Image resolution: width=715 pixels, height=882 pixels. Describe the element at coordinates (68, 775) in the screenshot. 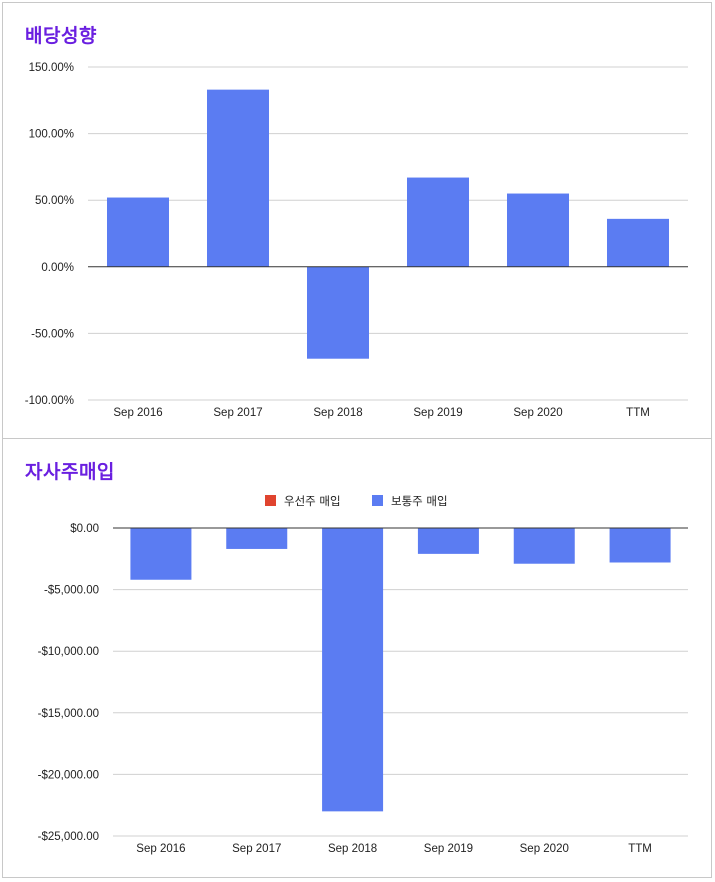

I see `y-tick-label: -$20,000.00` at that location.